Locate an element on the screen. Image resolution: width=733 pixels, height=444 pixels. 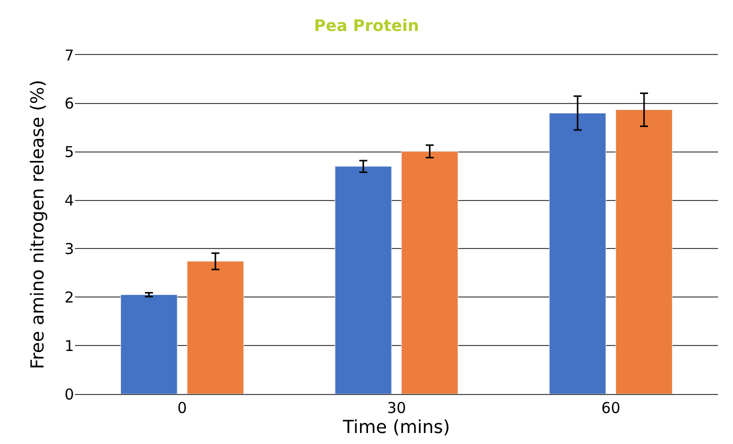
y-tick-label: 6 is located at coordinates (69, 103).